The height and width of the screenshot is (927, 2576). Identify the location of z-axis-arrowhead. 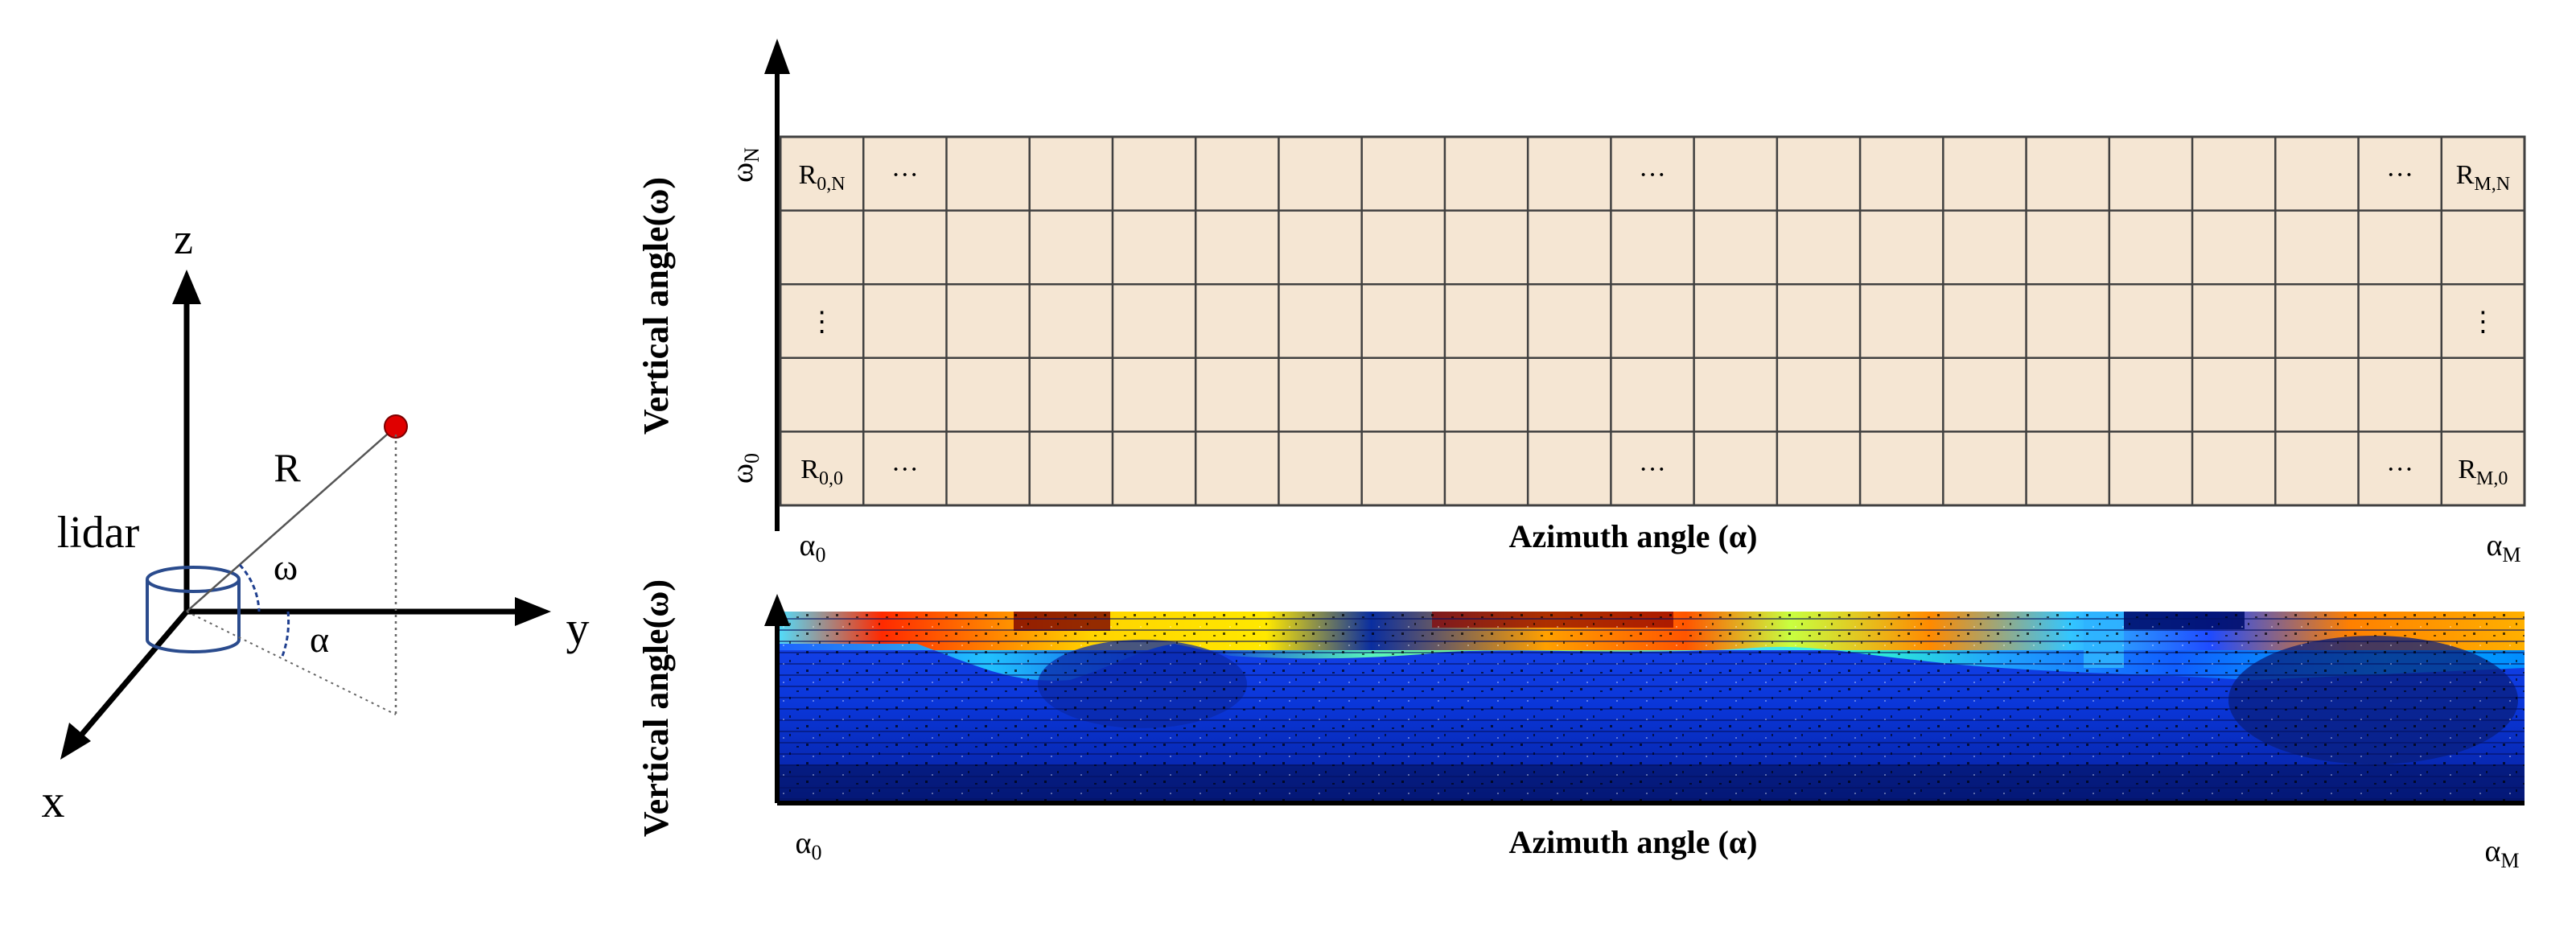
(186, 287).